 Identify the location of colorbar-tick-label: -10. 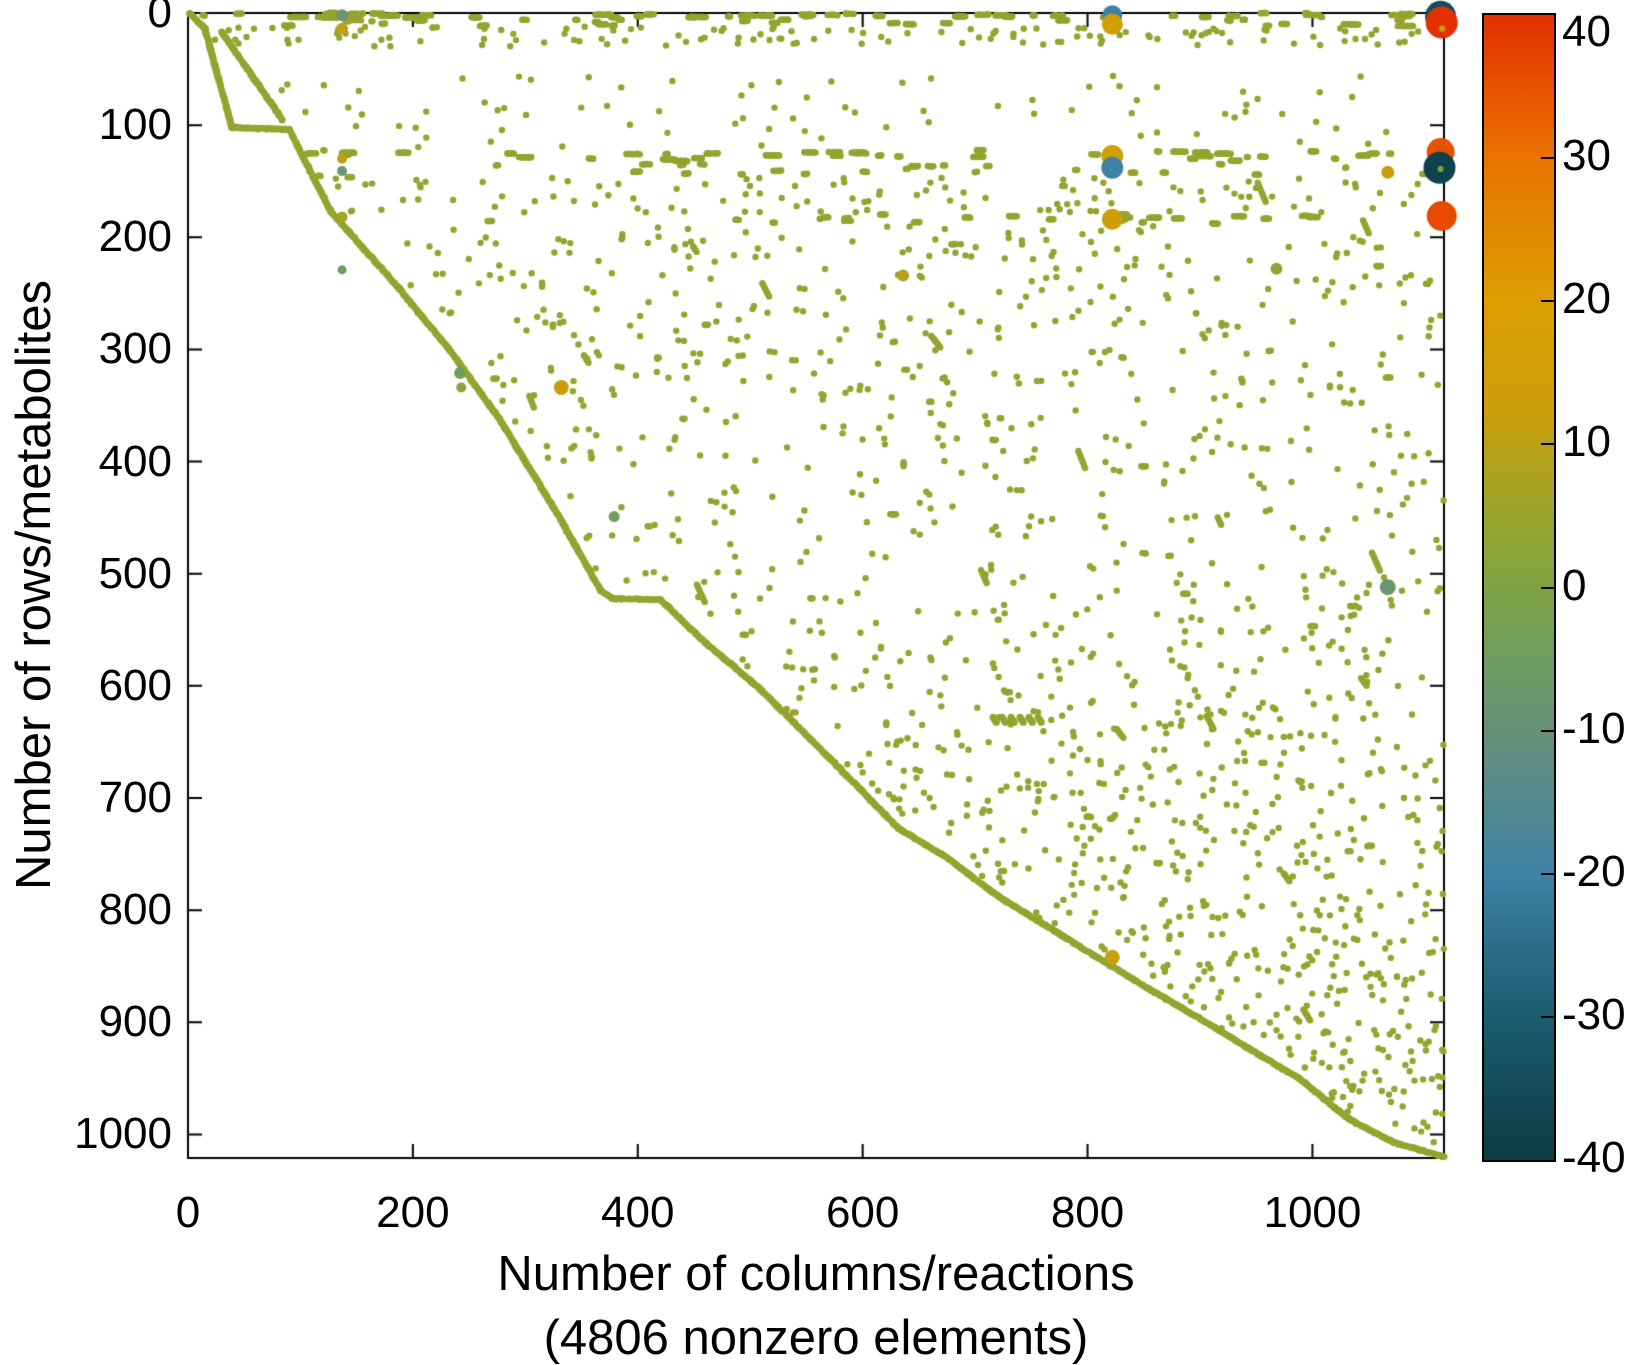
(1594, 728).